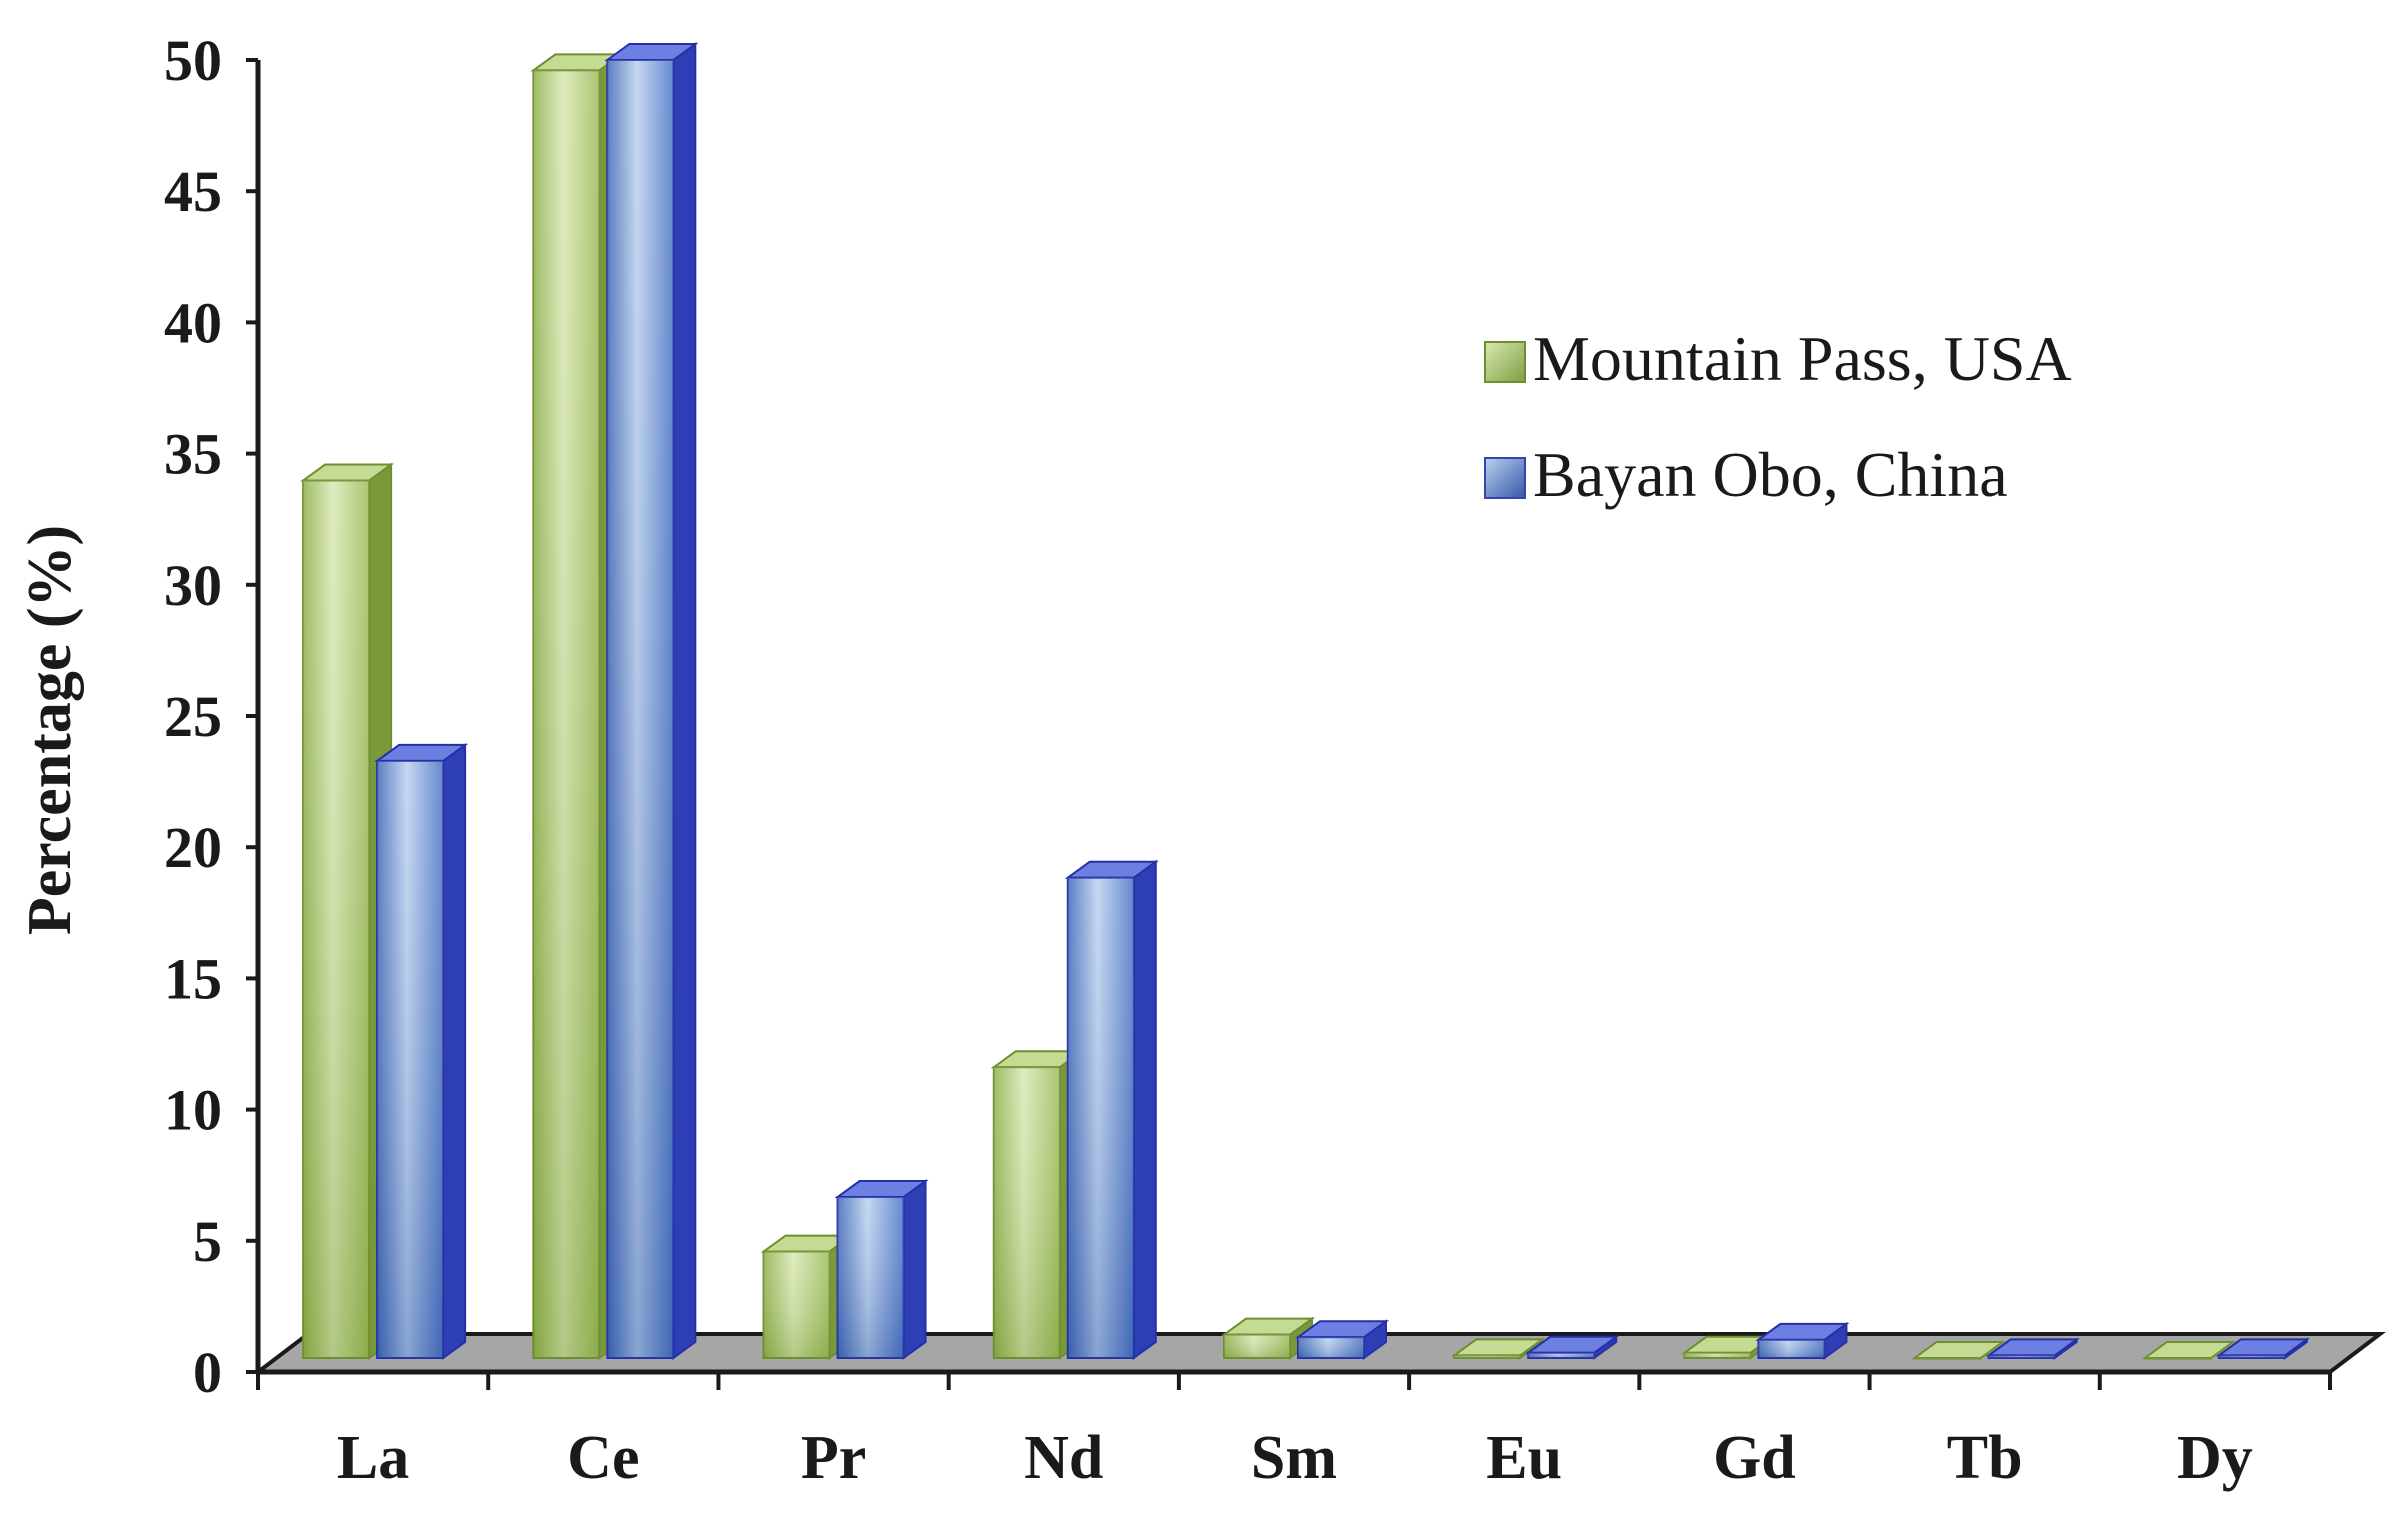 The height and width of the screenshot is (1514, 2397). I want to click on x-category-label: Pr, so click(833, 1458).